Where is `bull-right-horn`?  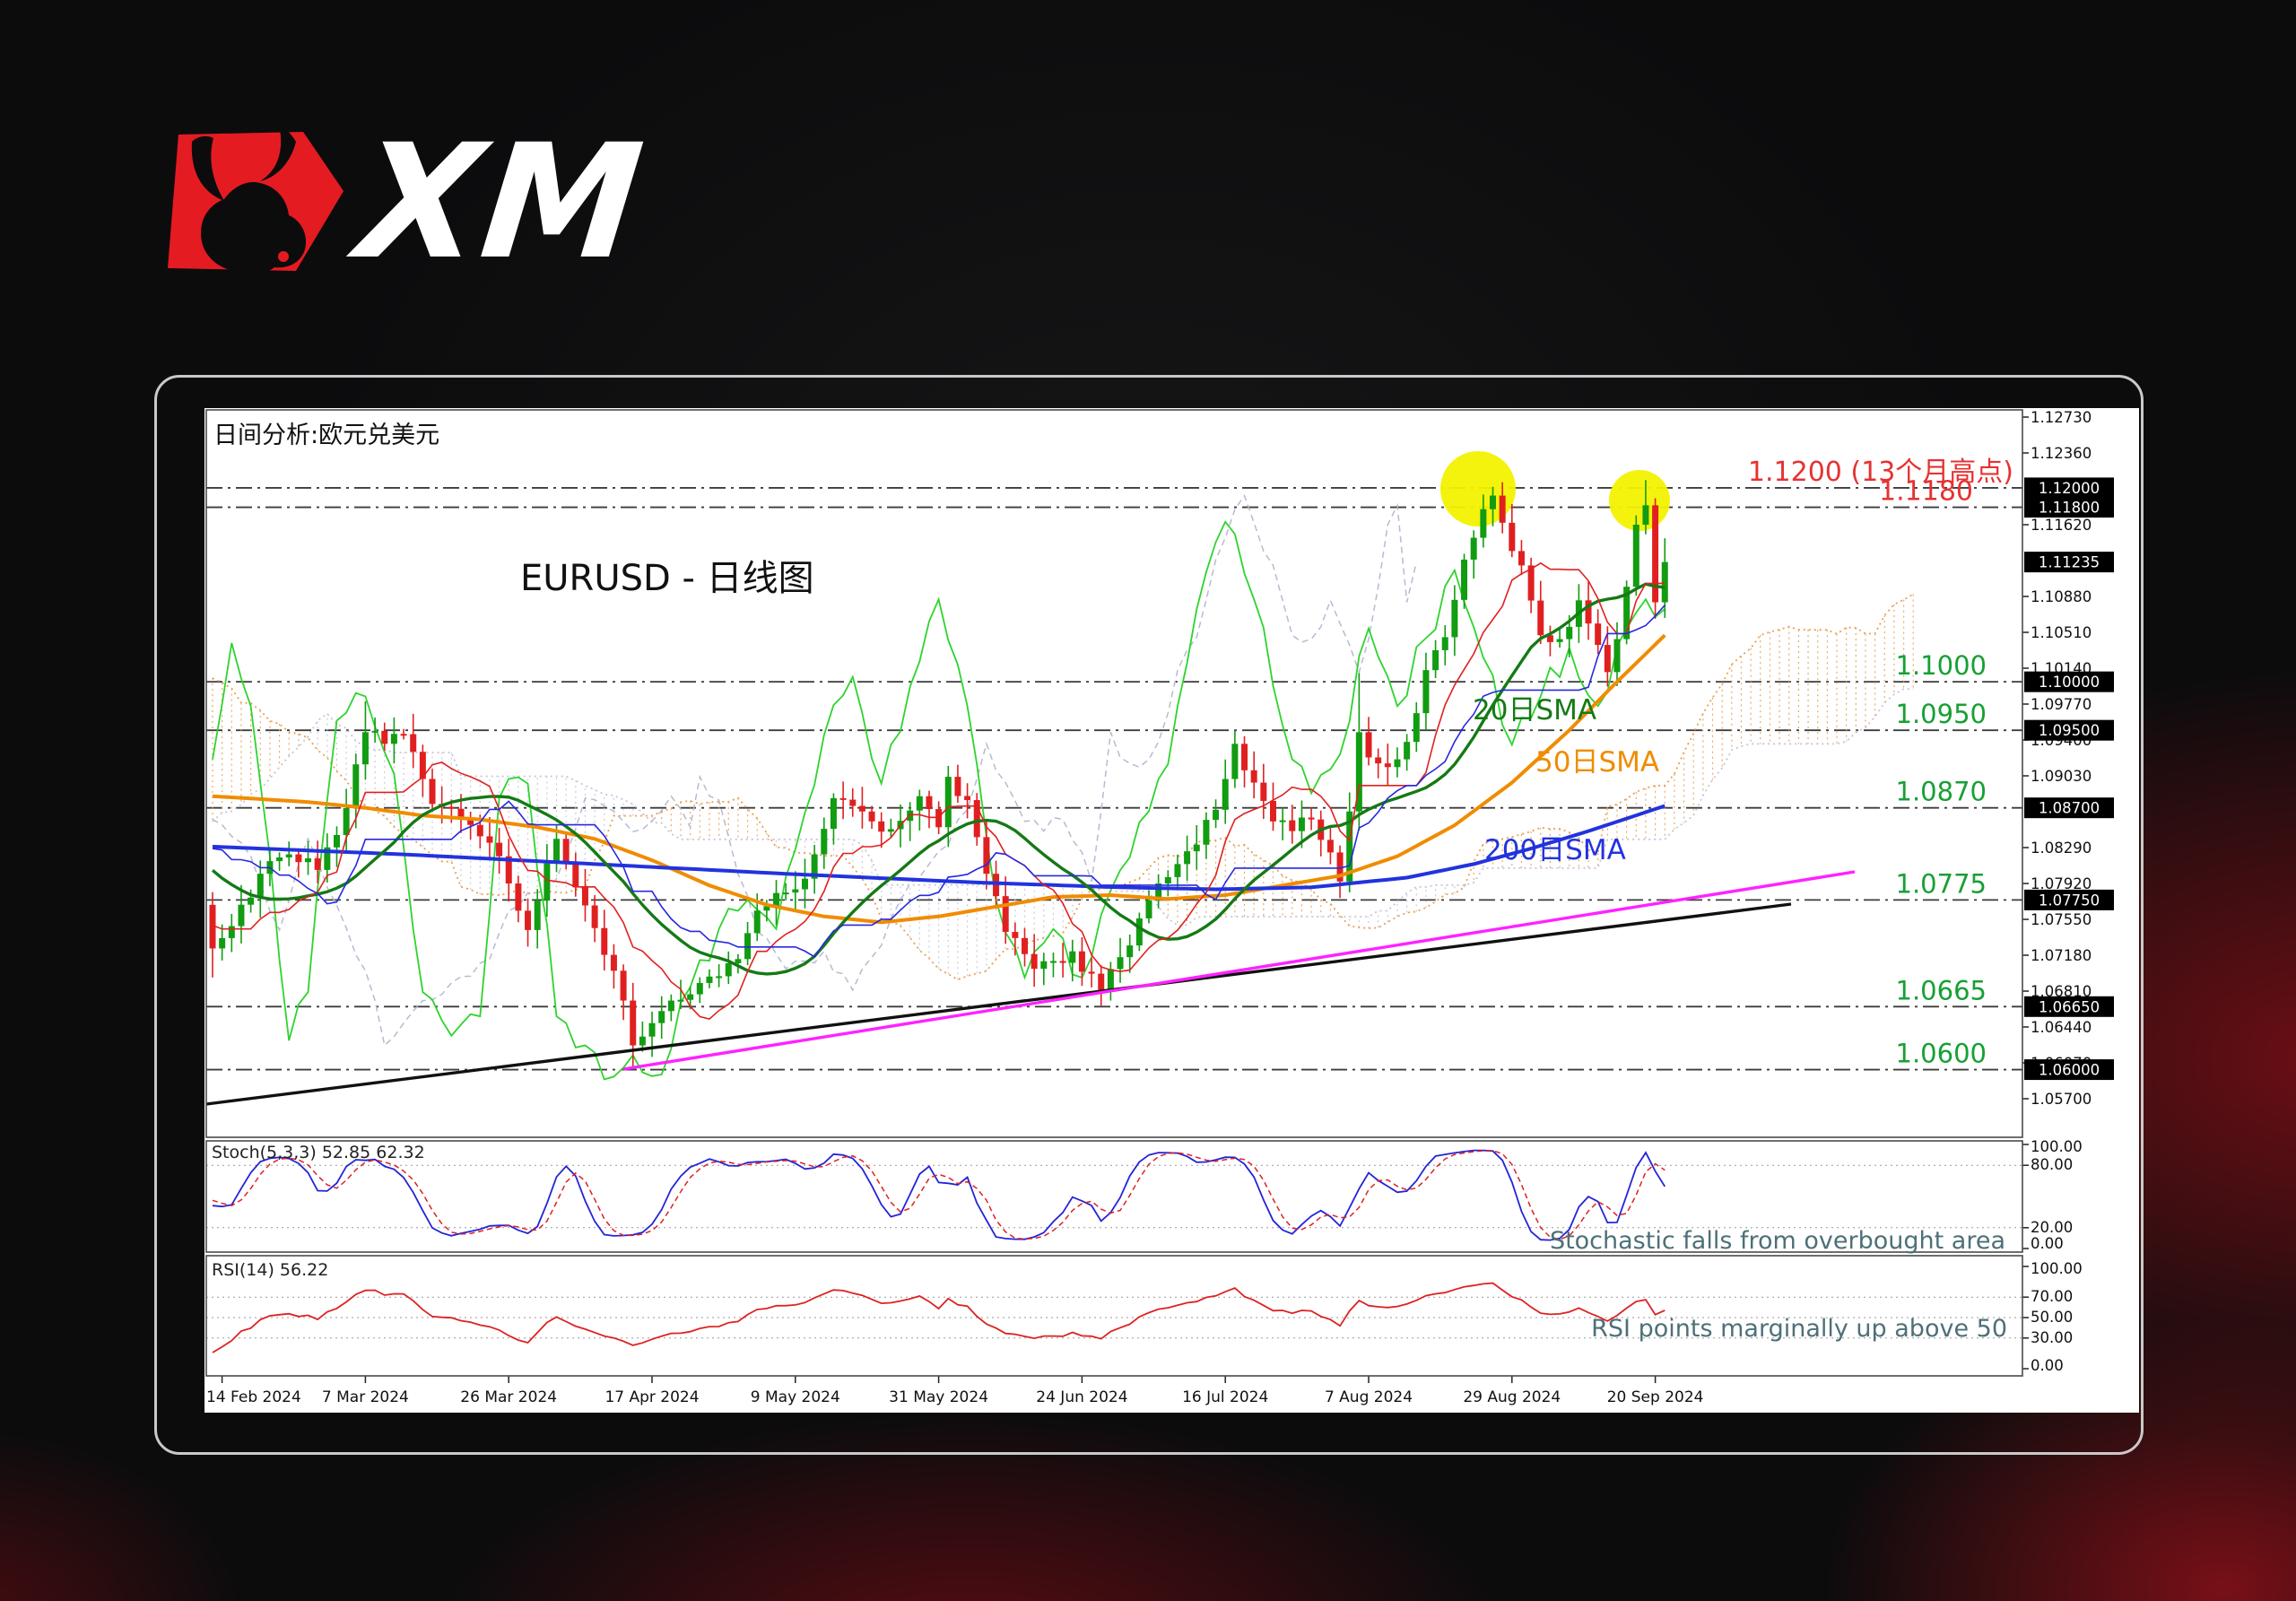
bull-right-horn is located at coordinates (278, 154).